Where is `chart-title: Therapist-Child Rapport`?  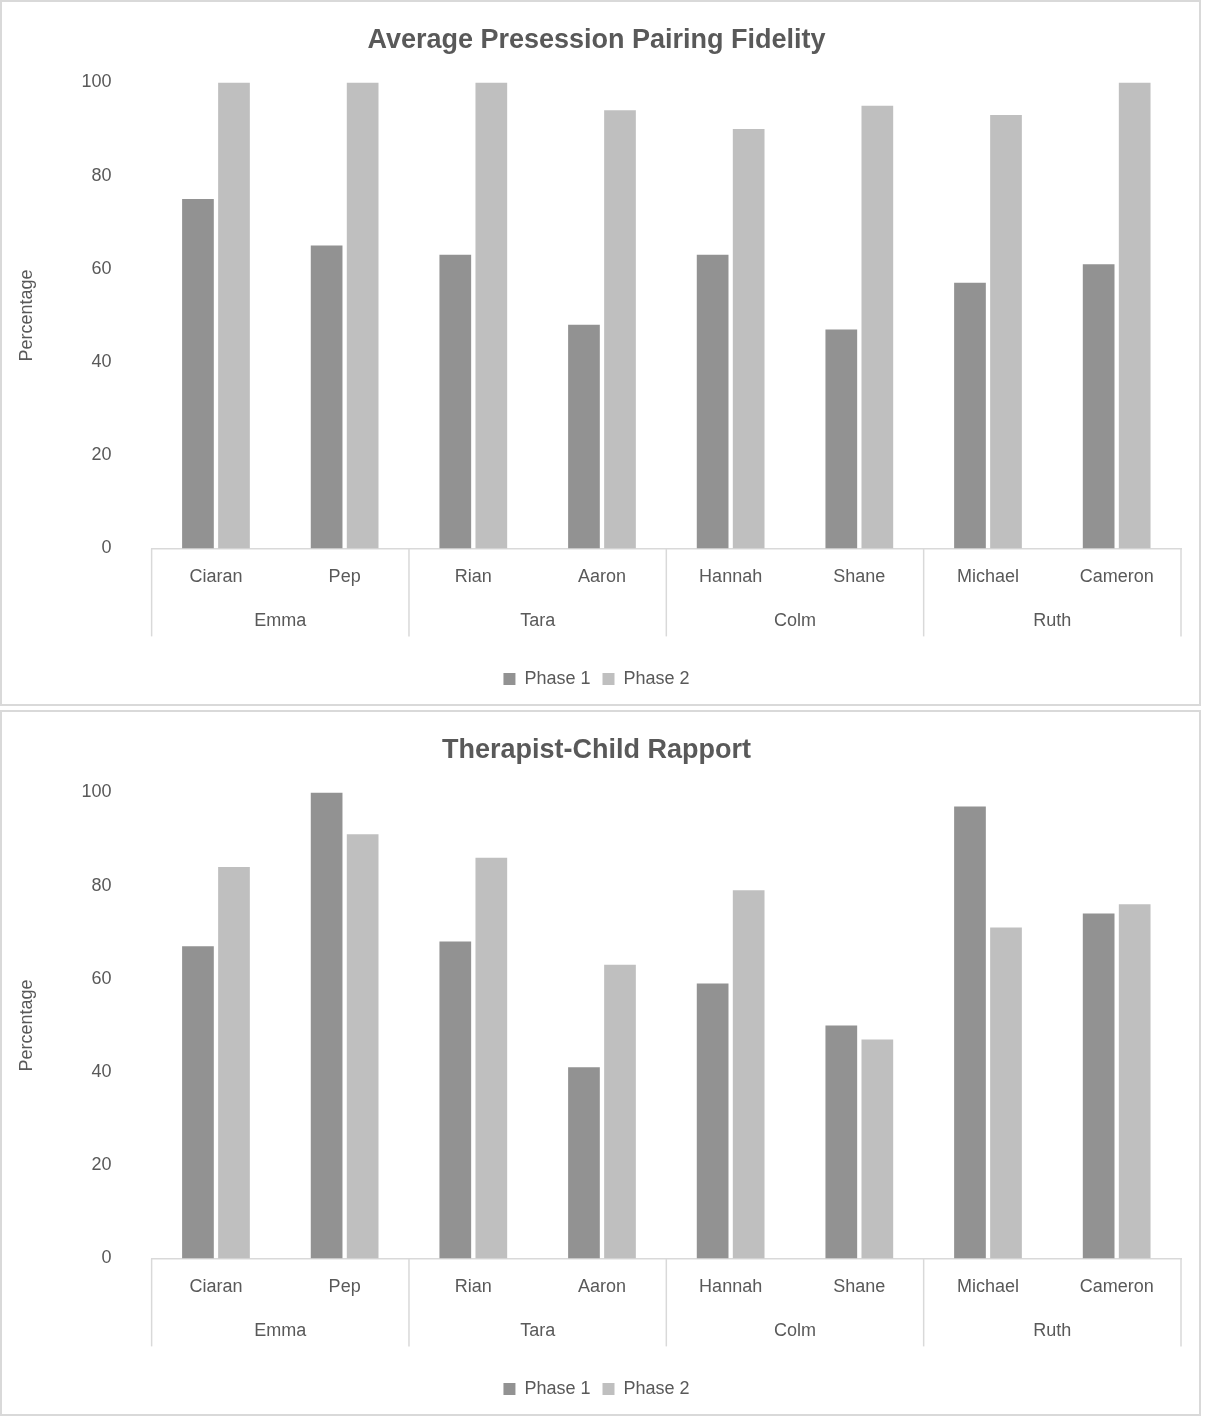 chart-title: Therapist-Child Rapport is located at coordinates (597, 748).